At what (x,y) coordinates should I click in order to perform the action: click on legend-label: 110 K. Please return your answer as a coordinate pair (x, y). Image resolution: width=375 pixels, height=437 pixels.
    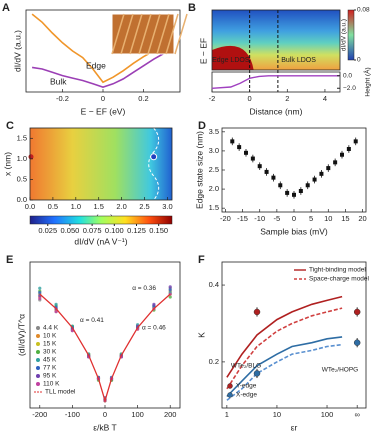
    Looking at the image, I should click on (51, 384).